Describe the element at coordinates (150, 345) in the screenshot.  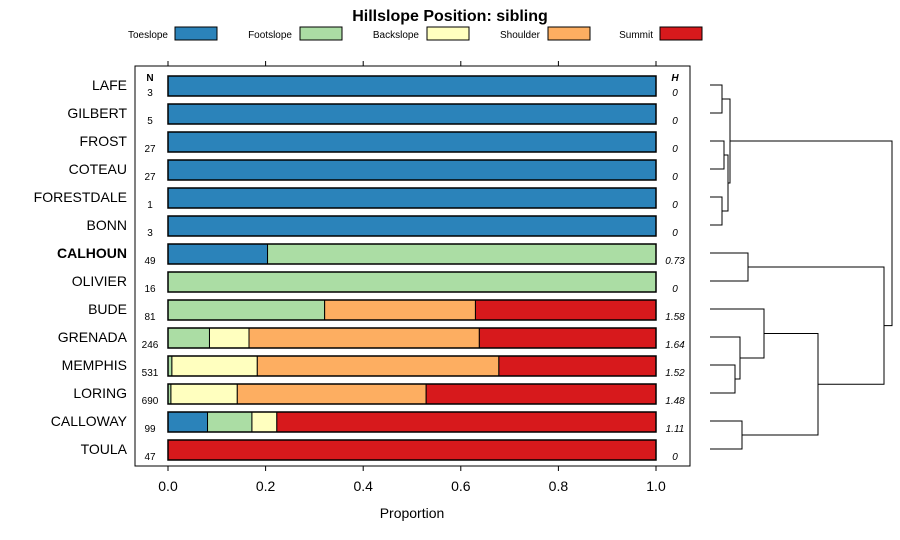
I see `n-value-grenada: 246` at that location.